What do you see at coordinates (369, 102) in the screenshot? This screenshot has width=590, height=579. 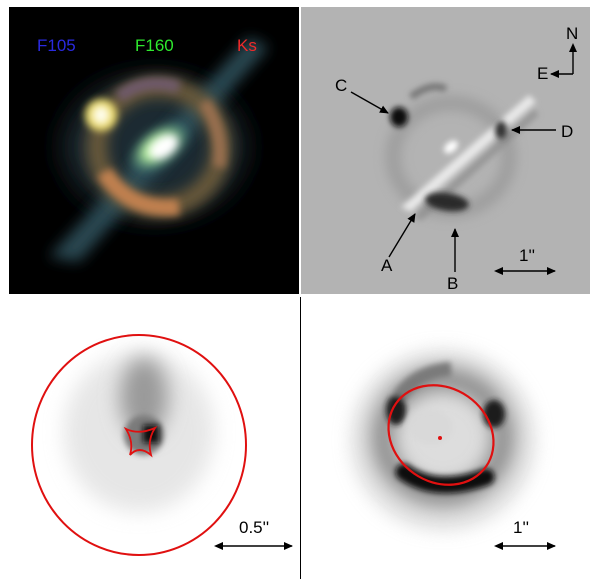 I see `arrow-to-c` at bounding box center [369, 102].